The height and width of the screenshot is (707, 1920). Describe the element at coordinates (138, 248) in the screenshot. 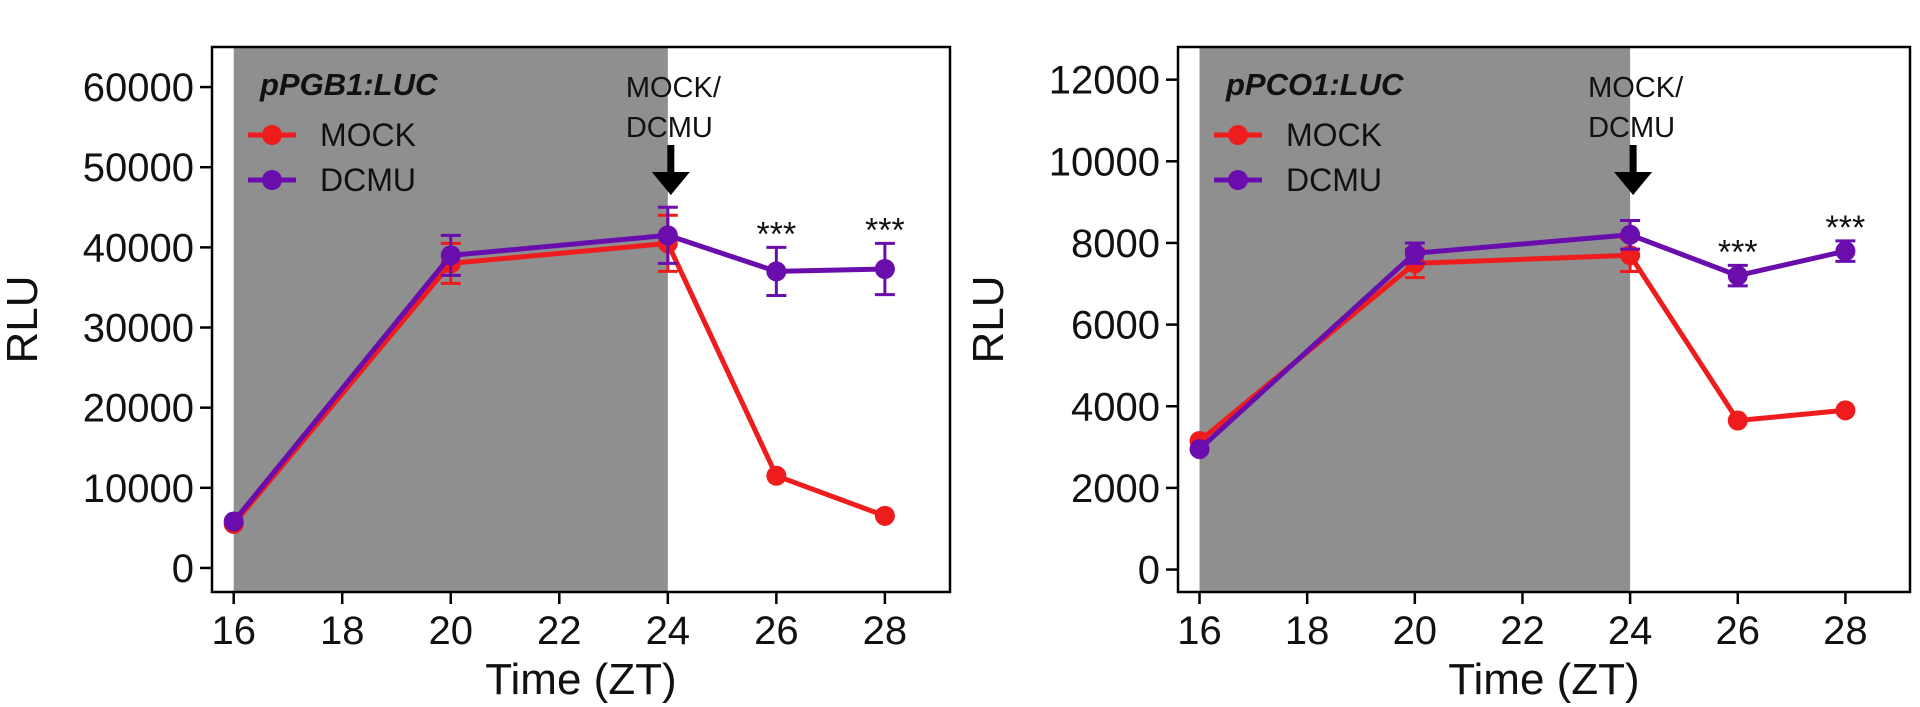

I see `y-tick-label: 40000` at that location.